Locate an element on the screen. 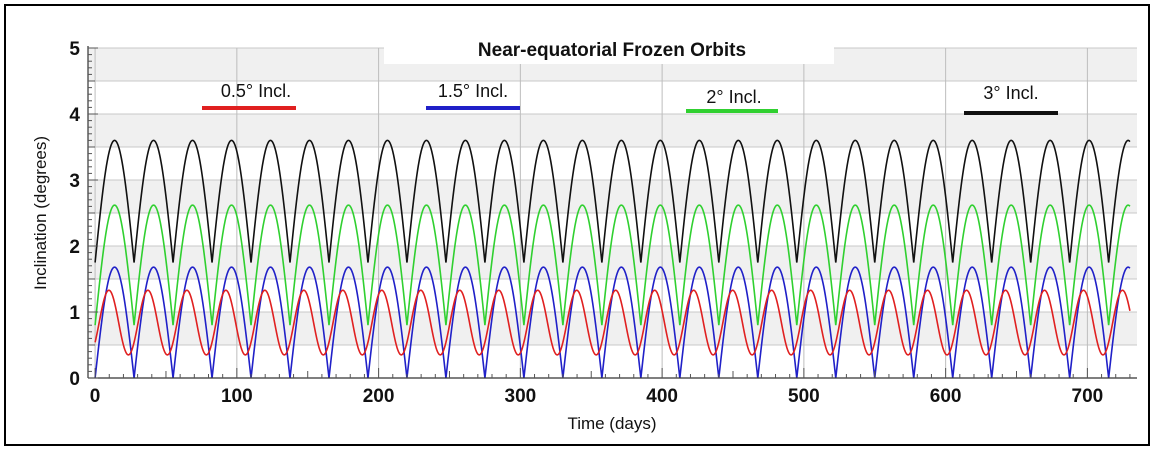 The width and height of the screenshot is (1156, 452). x-tick-label: 700 is located at coordinates (1088, 396).